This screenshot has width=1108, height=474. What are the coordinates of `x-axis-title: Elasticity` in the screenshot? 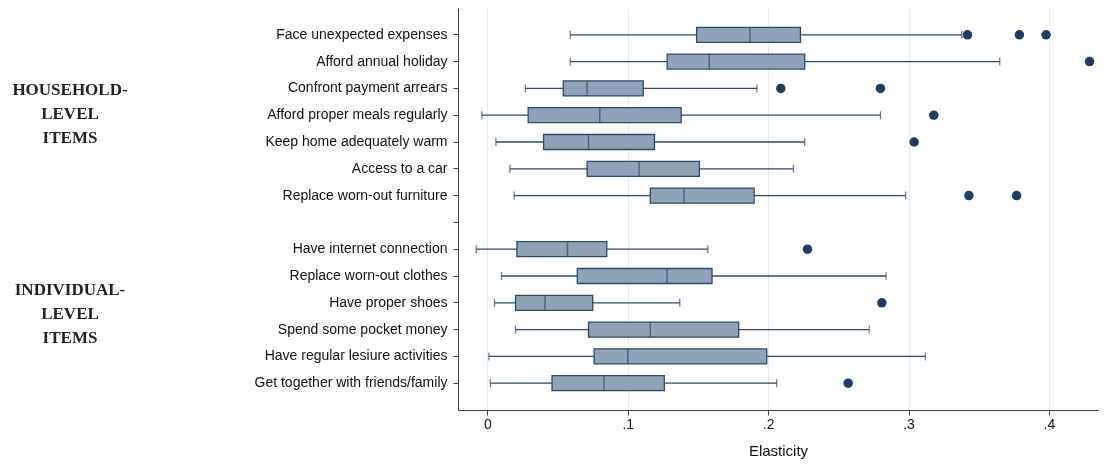 It's located at (778, 450).